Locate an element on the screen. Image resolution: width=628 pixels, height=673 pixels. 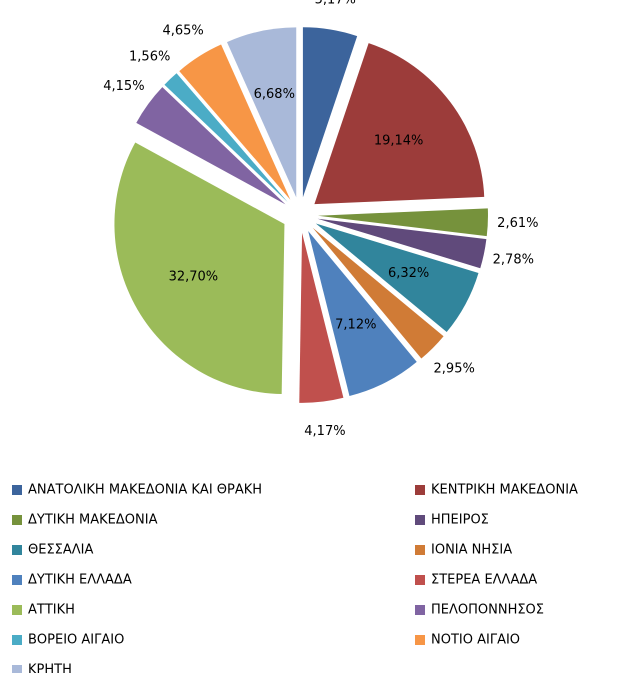
data-label: 1,56% is located at coordinates (149, 57).